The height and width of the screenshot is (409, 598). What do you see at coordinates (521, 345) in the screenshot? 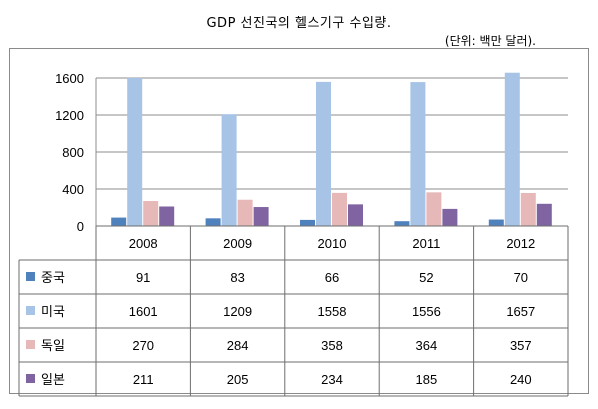
I see `table-cell-value: 357` at bounding box center [521, 345].